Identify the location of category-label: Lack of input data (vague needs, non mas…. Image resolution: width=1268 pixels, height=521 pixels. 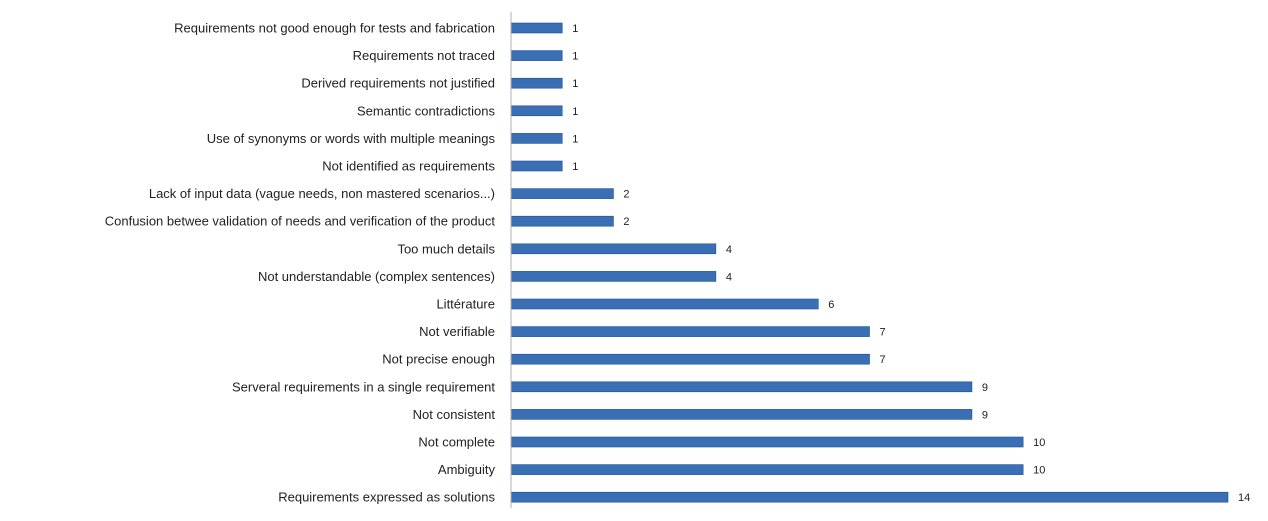
(322, 193).